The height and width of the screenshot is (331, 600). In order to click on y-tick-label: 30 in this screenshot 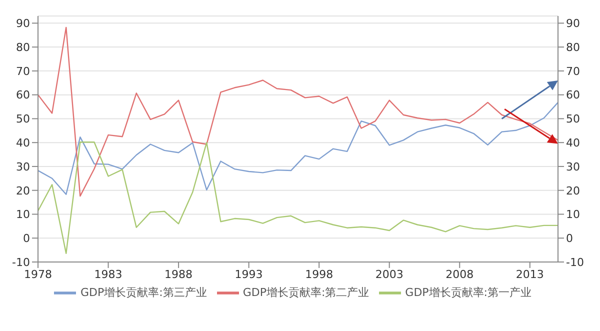, I will do `click(23, 167)`.